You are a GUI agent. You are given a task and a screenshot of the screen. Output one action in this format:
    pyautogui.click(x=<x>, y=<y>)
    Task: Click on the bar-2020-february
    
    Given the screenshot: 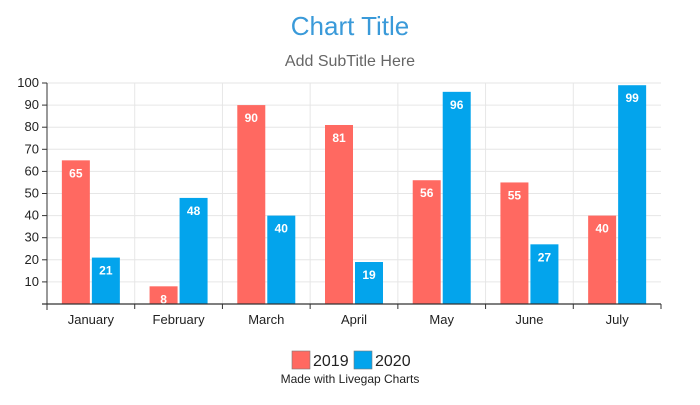 What is the action you would take?
    pyautogui.click(x=193, y=250)
    